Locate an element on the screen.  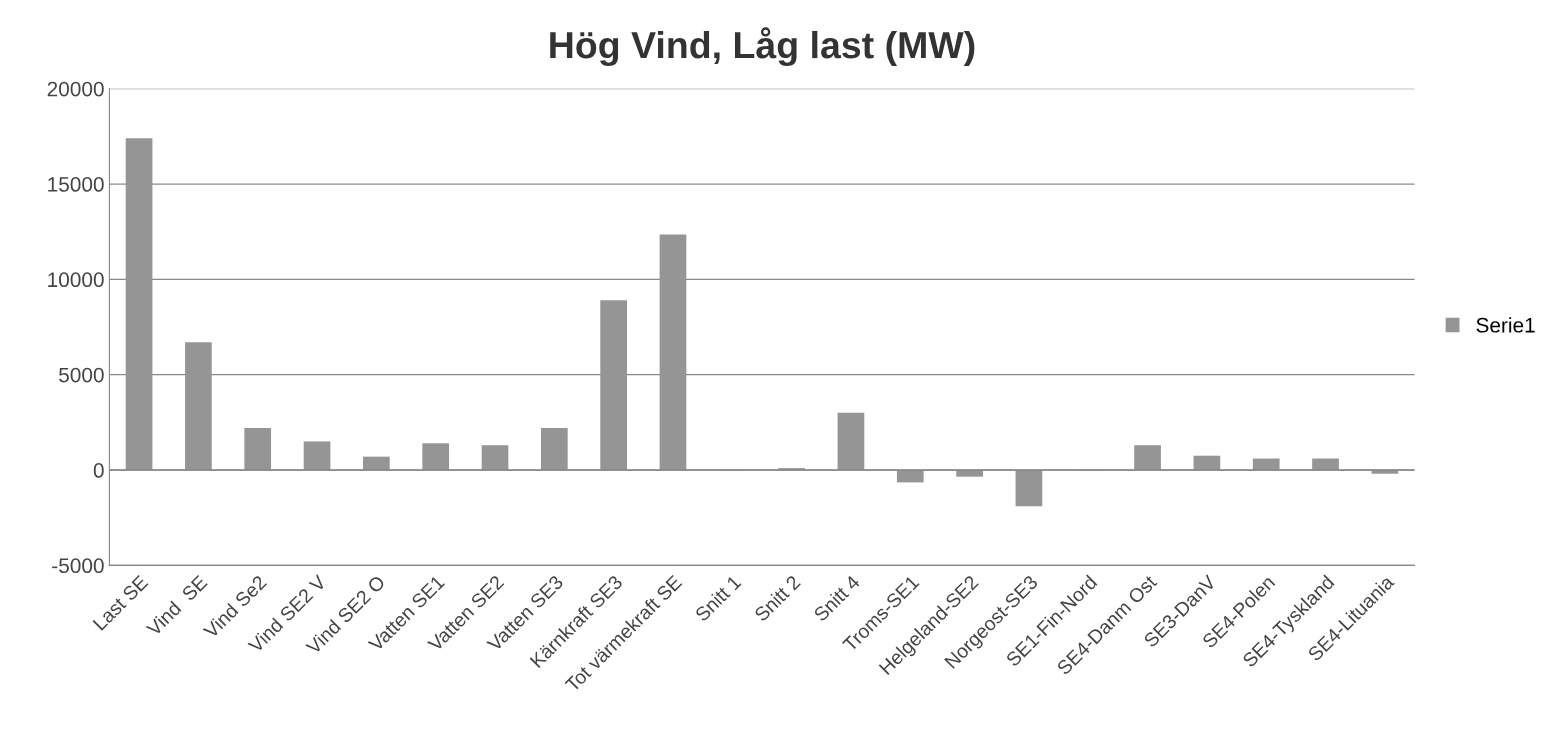
y-tick-label: 10000 is located at coordinates (76, 280).